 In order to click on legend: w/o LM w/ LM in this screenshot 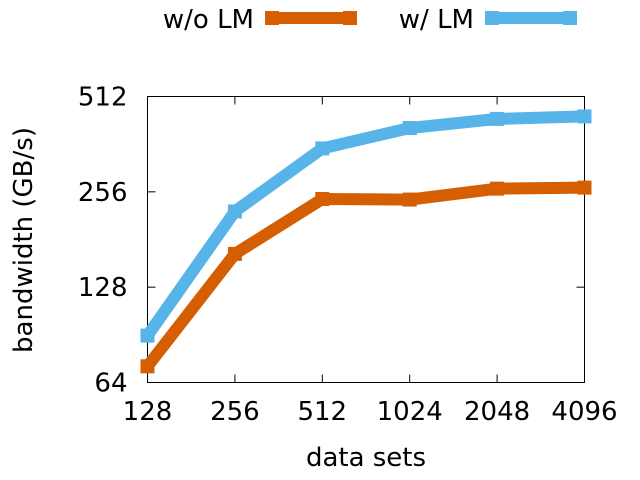, I will do `click(370, 20)`.